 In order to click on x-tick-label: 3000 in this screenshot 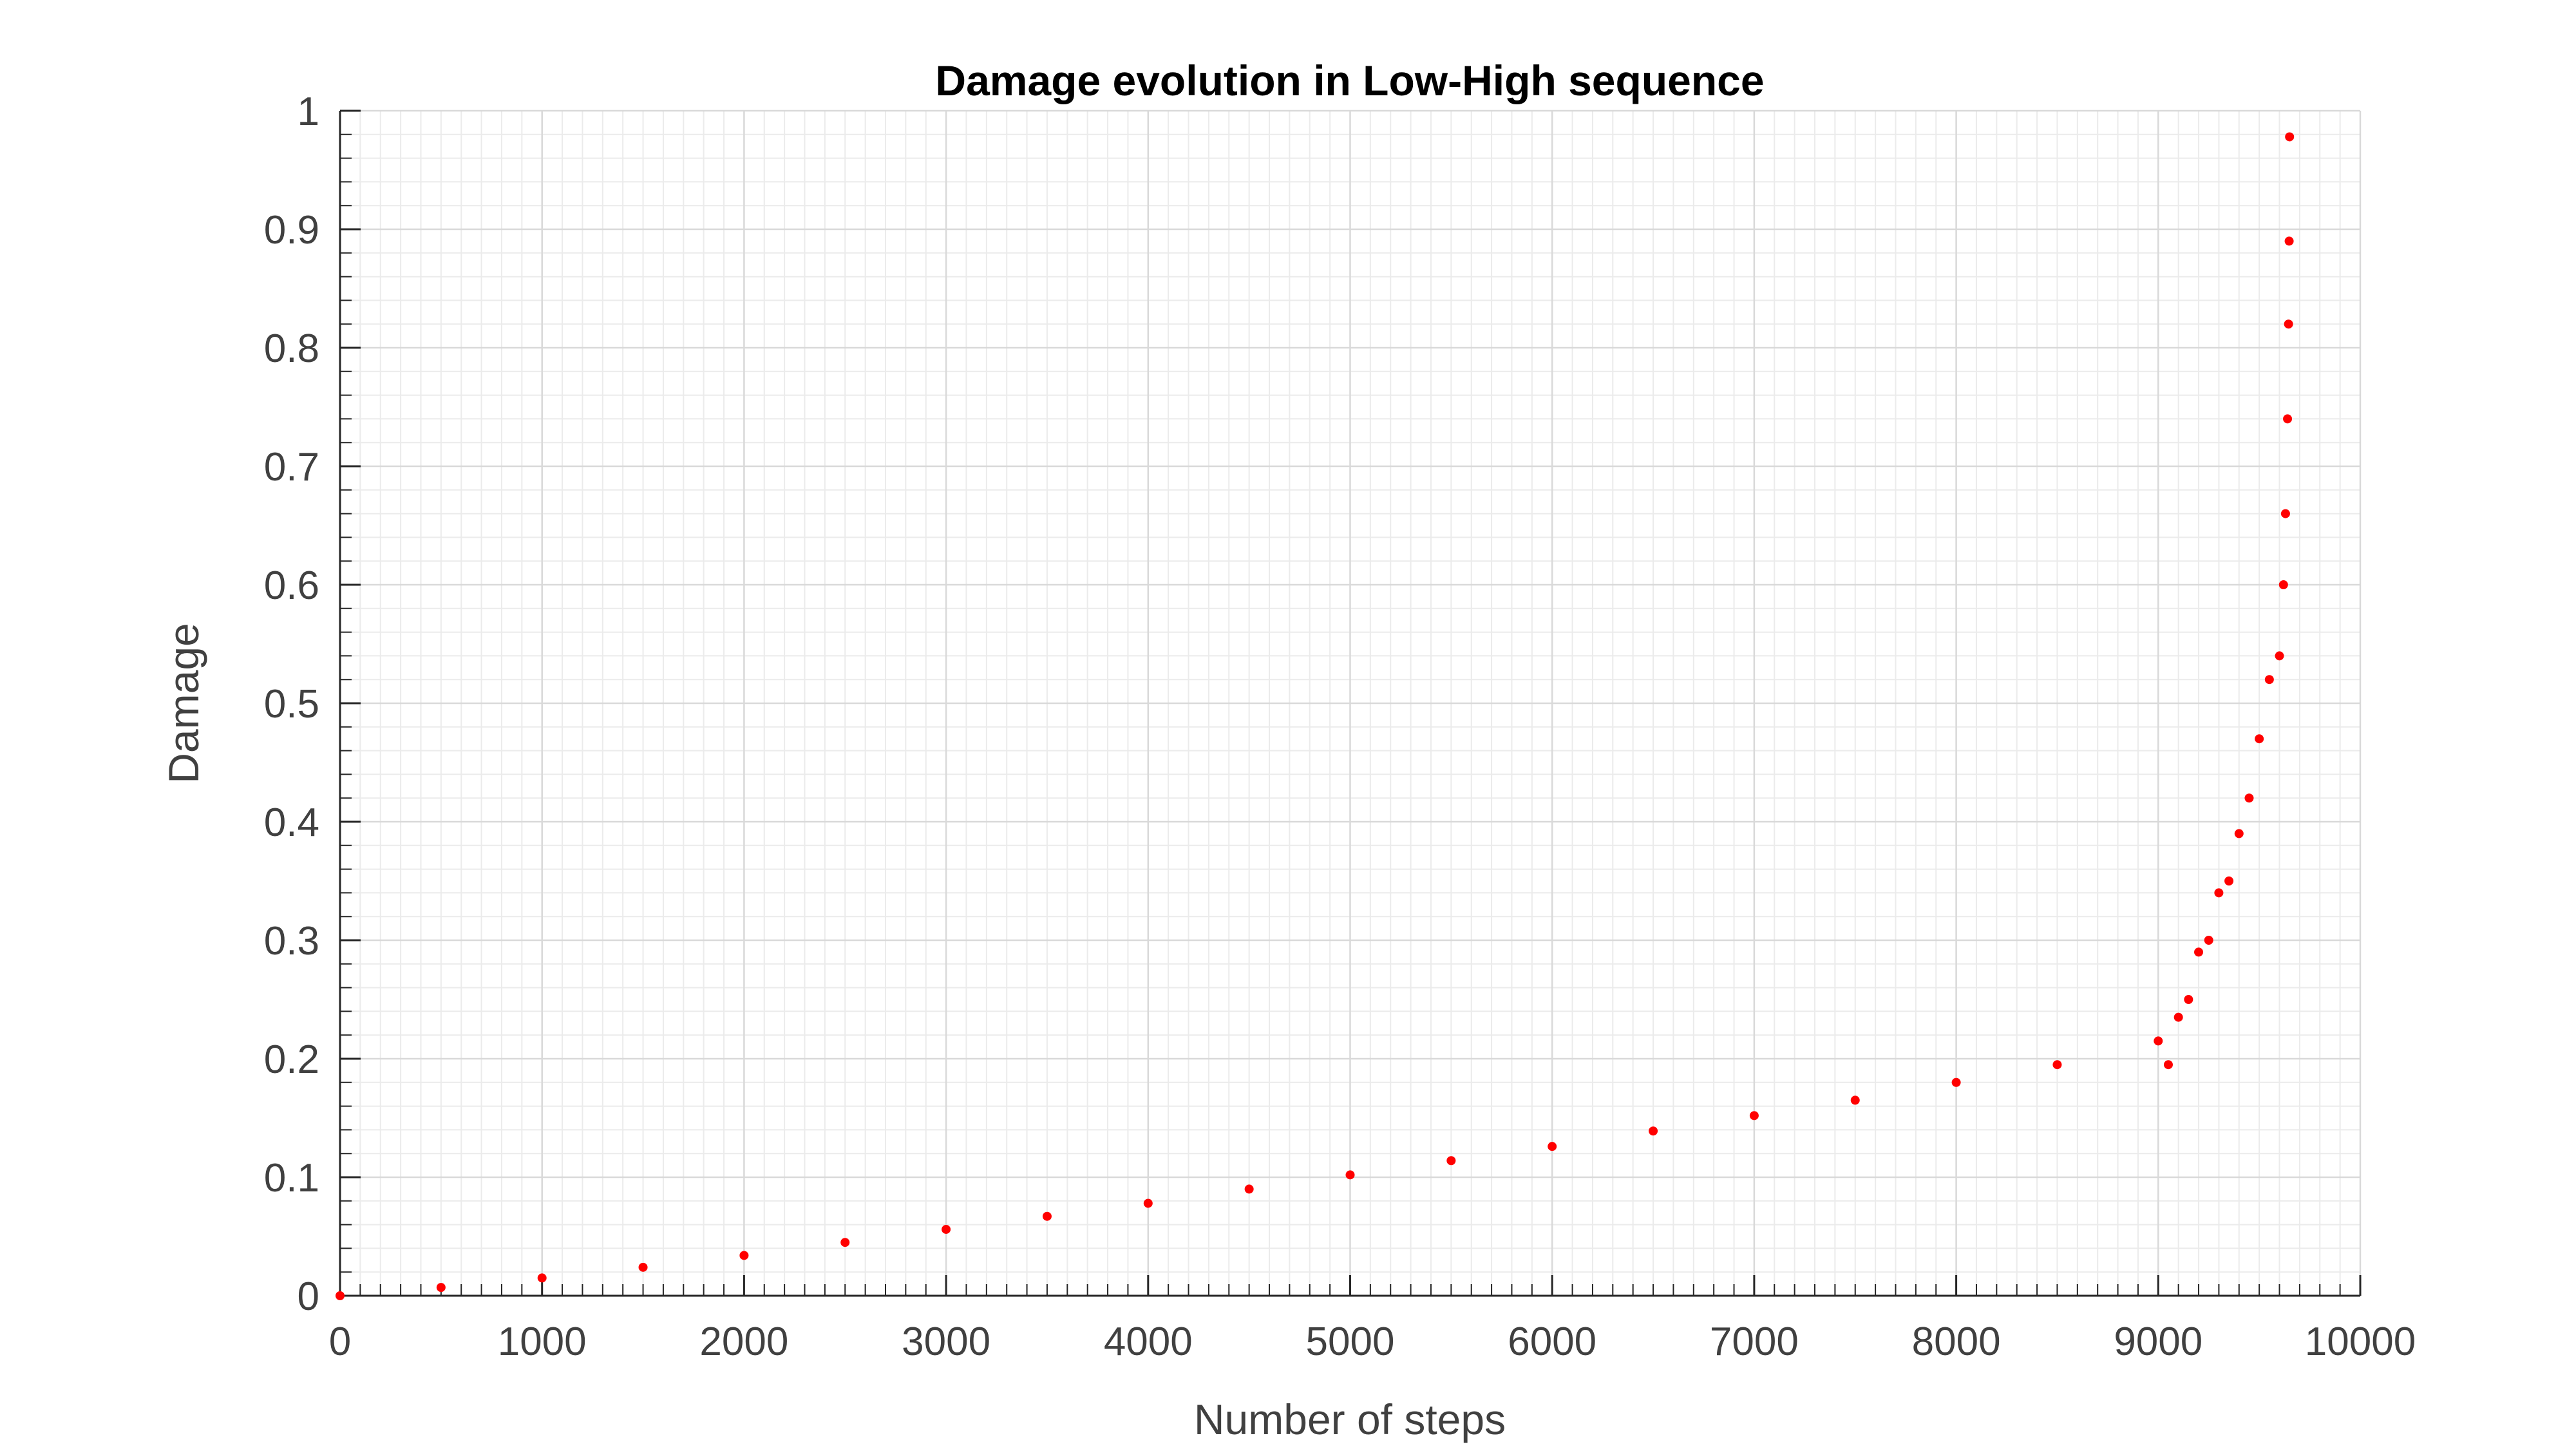, I will do `click(946, 1342)`.